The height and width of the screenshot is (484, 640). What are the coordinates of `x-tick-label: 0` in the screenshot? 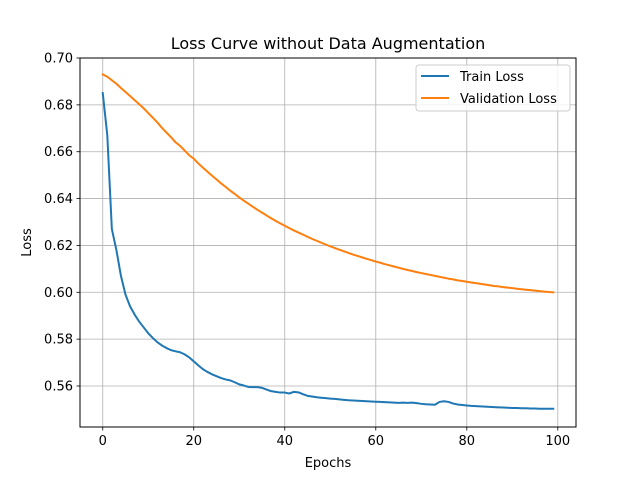 It's located at (103, 441).